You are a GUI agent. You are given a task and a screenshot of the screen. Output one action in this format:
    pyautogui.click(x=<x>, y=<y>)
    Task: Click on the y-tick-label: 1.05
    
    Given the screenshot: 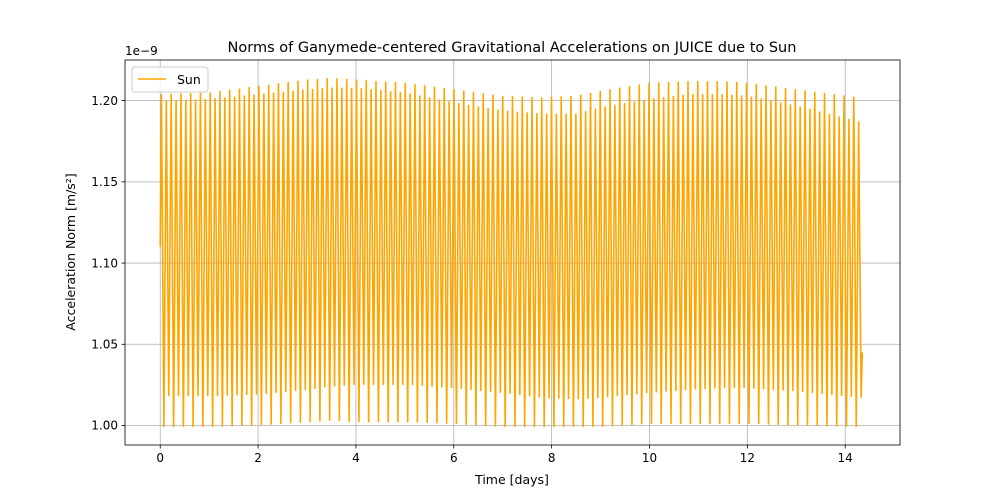 What is the action you would take?
    pyautogui.click(x=104, y=344)
    